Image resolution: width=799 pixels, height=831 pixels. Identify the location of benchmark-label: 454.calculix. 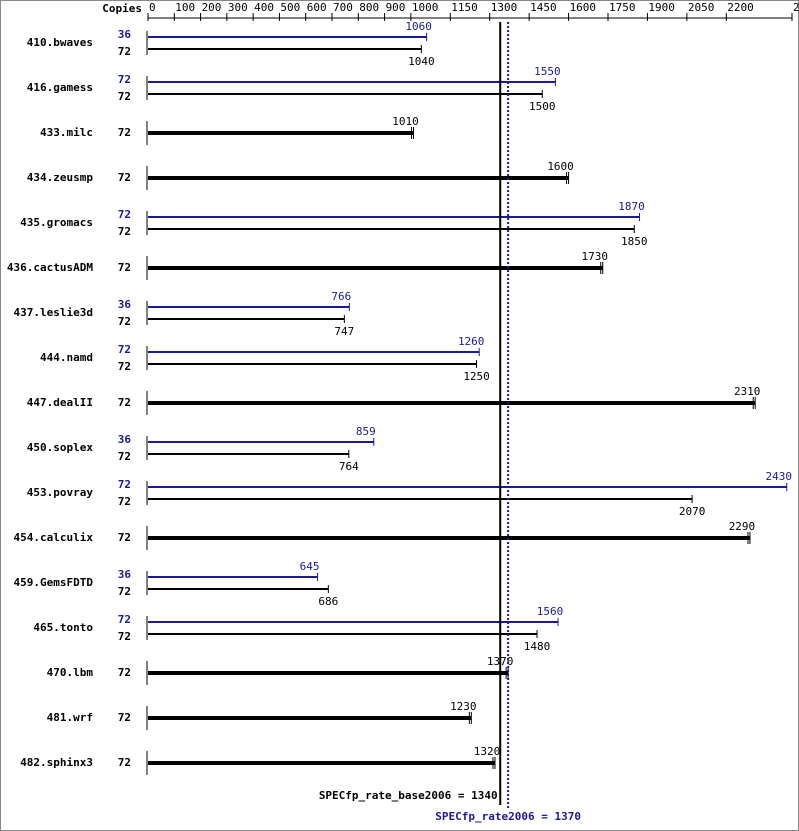
(54, 537).